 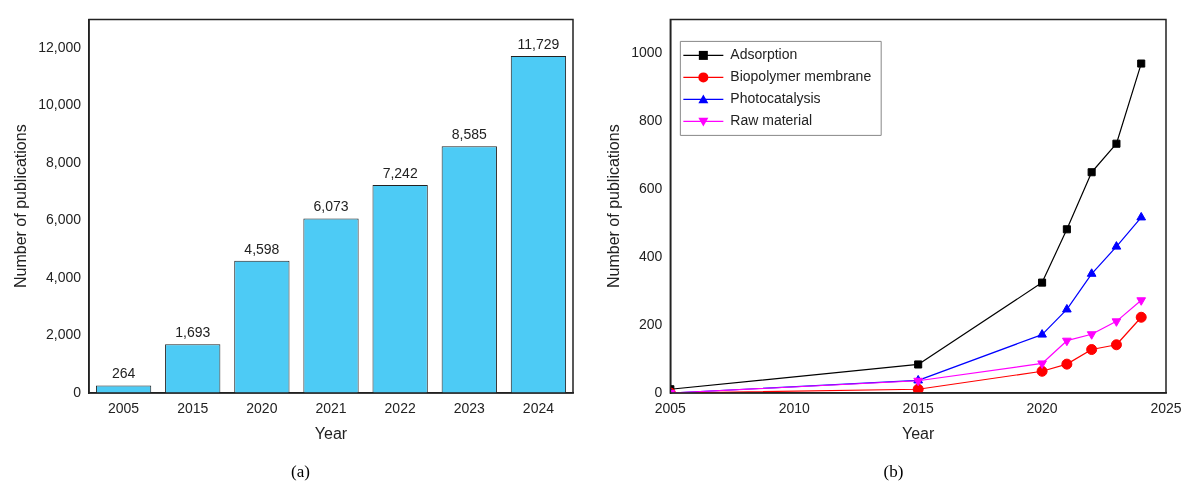 What do you see at coordinates (63, 334) in the screenshot?
I see `y-tick-label: 2,000` at bounding box center [63, 334].